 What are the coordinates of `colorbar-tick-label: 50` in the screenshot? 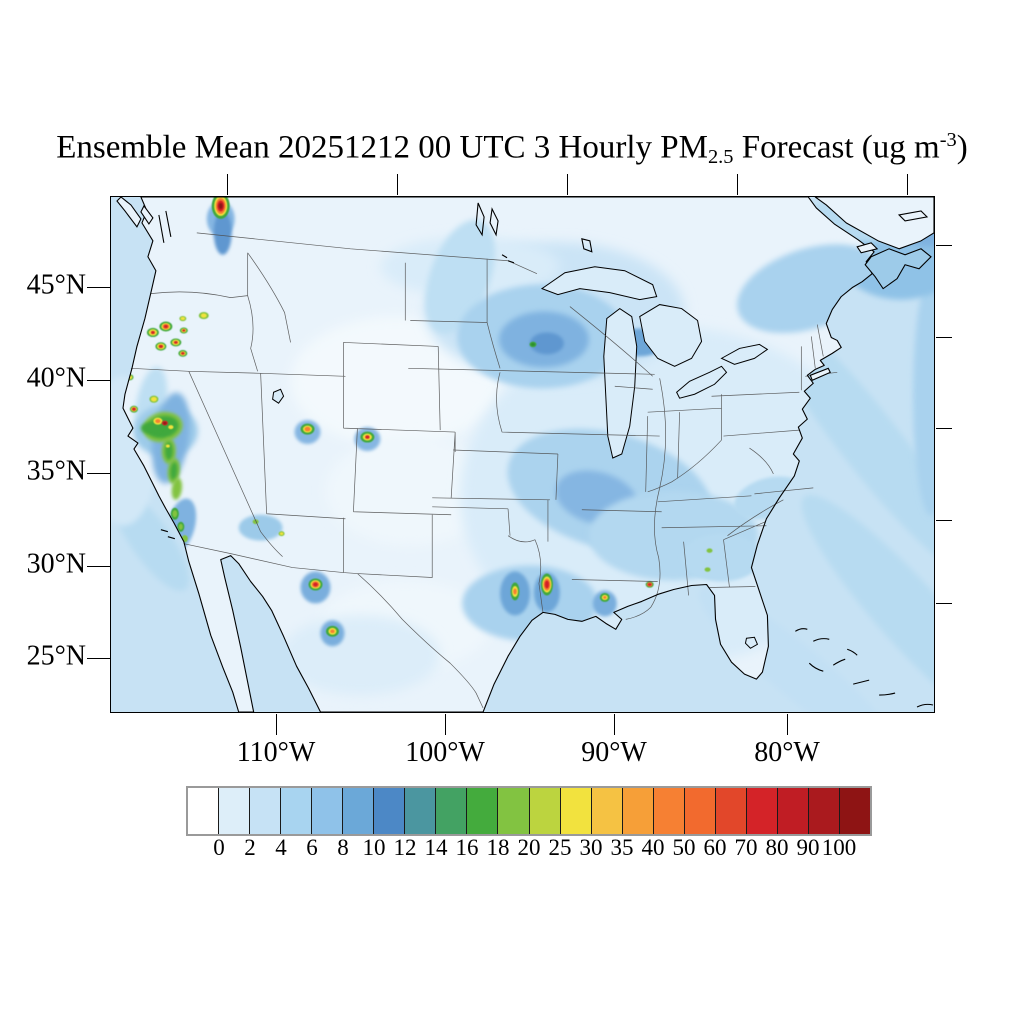 It's located at (684, 847).